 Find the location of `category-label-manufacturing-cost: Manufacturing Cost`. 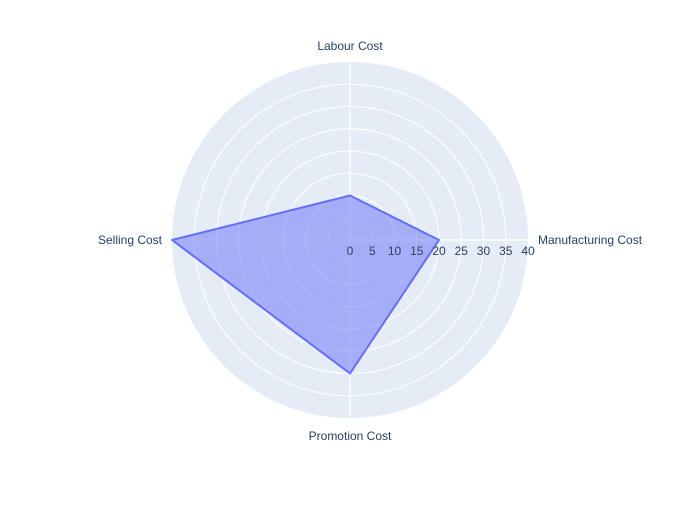

category-label-manufacturing-cost: Manufacturing Cost is located at coordinates (590, 240).